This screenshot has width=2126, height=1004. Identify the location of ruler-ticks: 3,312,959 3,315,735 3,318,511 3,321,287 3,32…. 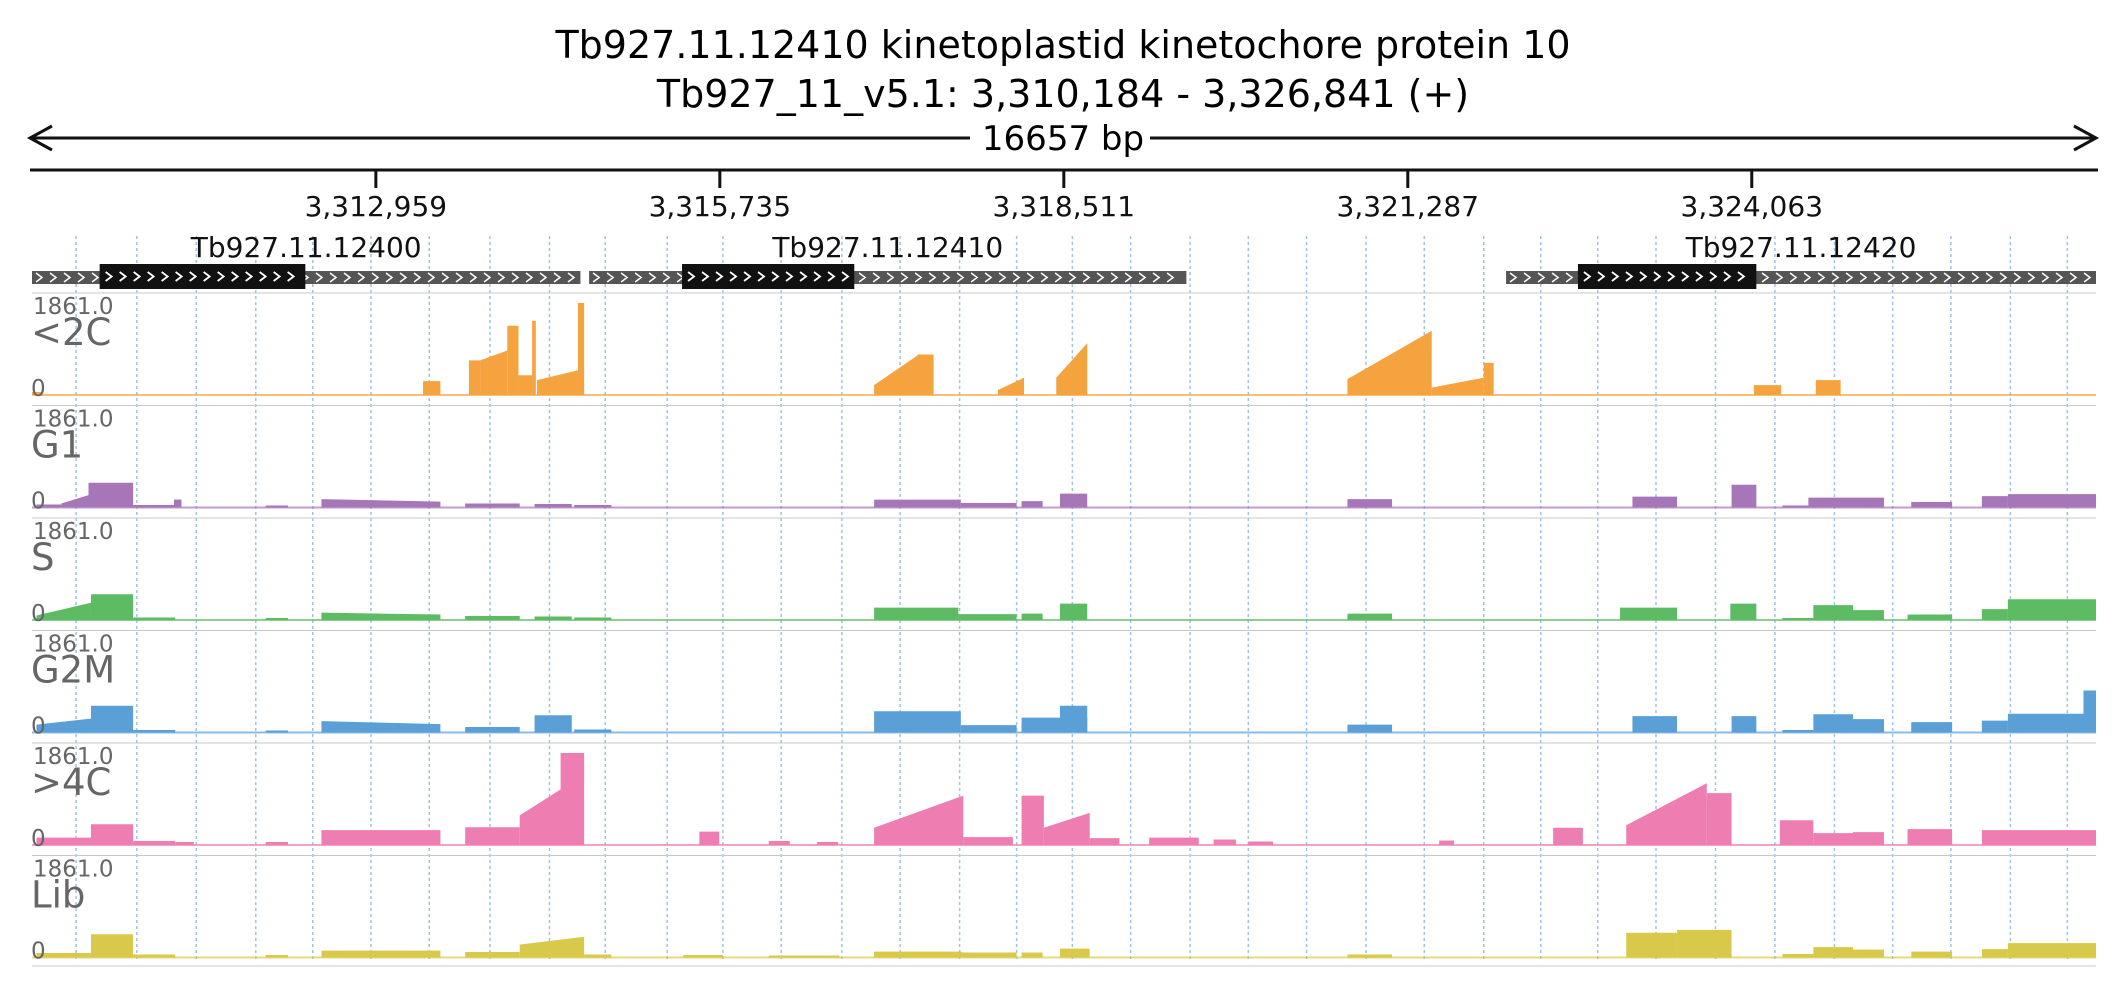
(1064, 196).